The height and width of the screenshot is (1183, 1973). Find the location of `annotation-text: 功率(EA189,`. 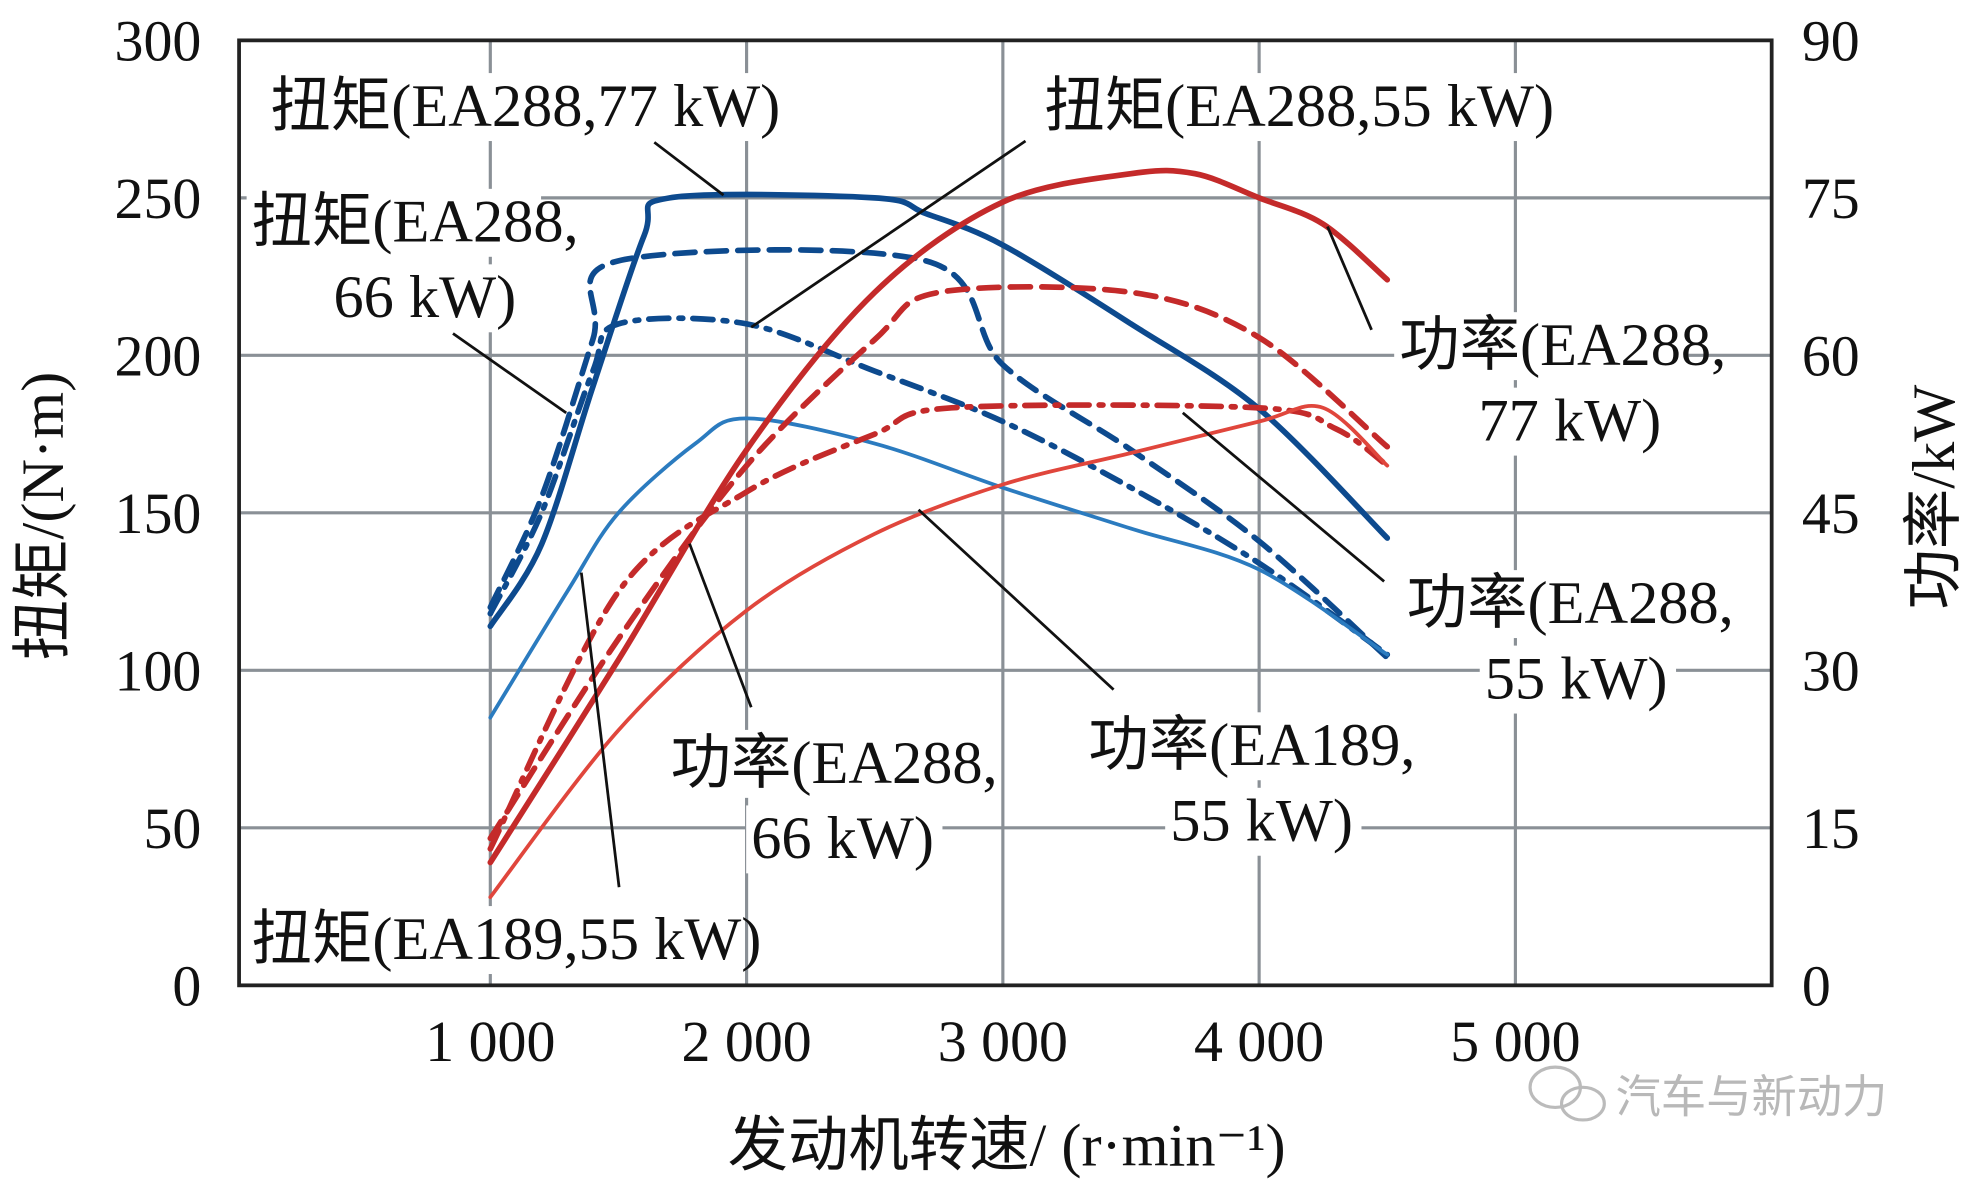

annotation-text: 功率(EA189, is located at coordinates (1251, 745).